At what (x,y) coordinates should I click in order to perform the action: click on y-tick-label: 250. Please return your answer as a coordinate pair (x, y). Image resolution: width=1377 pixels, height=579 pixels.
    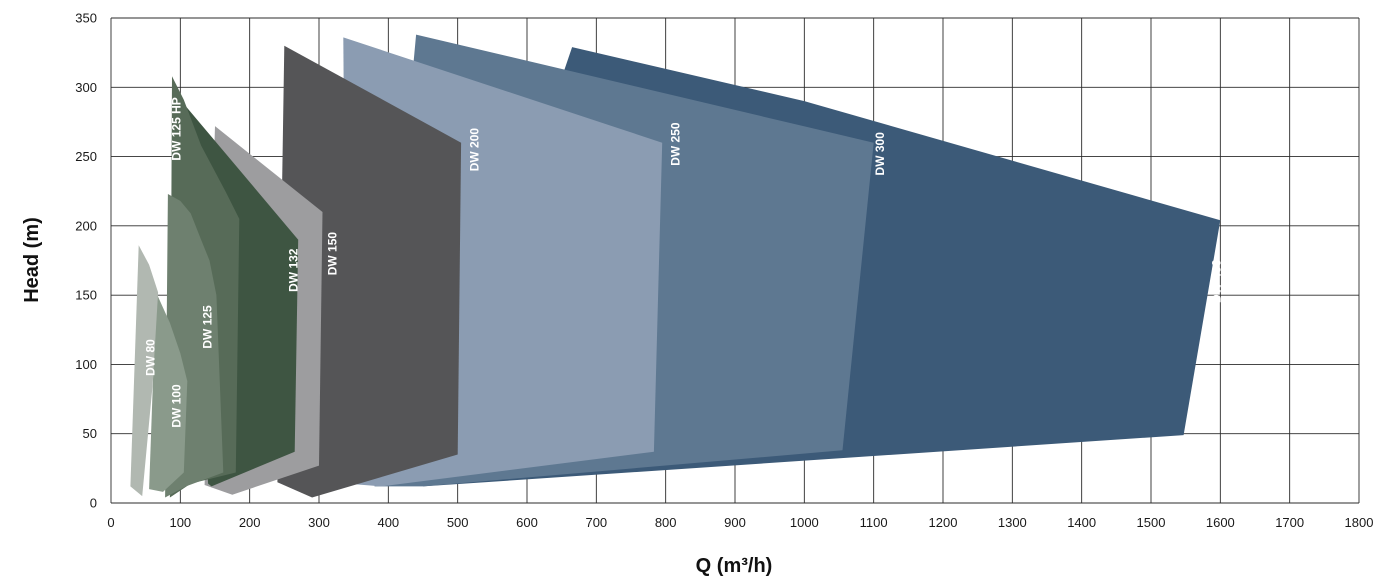
    Looking at the image, I should click on (86, 156).